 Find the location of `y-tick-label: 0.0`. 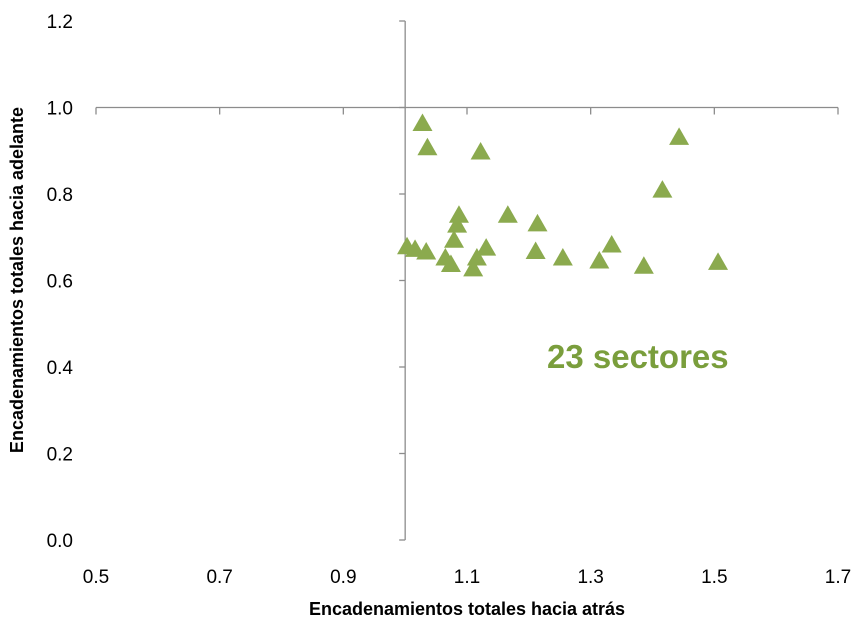

y-tick-label: 0.0 is located at coordinates (60, 541).